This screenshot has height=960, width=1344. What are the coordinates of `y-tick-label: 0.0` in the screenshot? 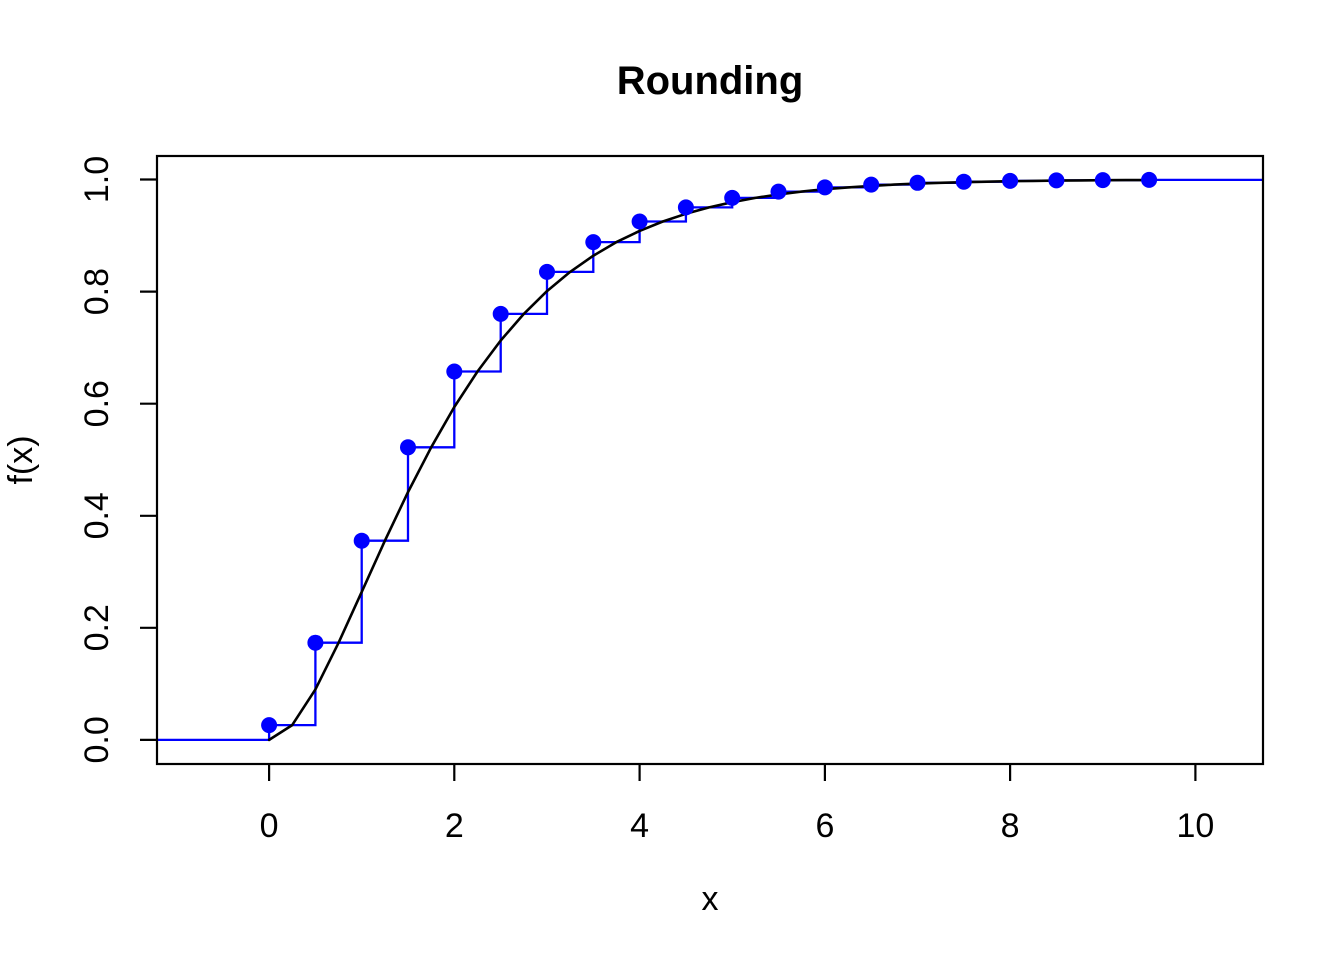 It's located at (97, 739).